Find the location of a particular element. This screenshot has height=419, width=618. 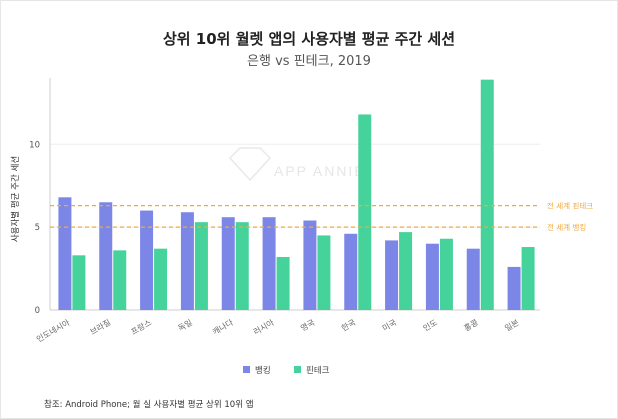

x-tick-label: 한국 is located at coordinates (348, 325).